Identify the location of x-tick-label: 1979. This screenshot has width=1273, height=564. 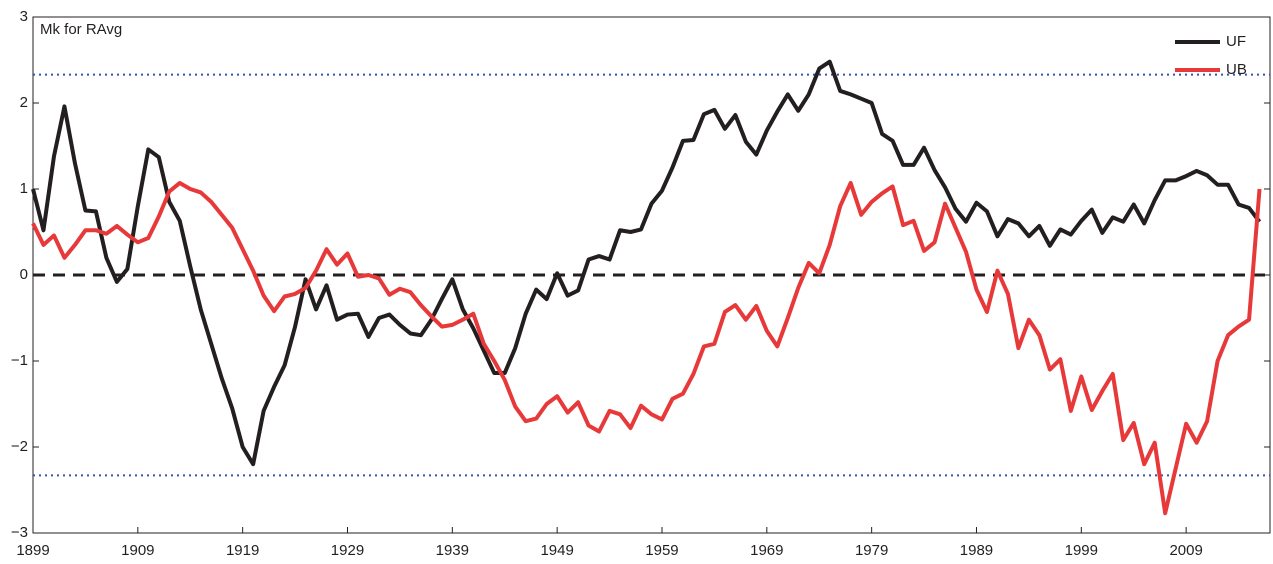
(871, 550).